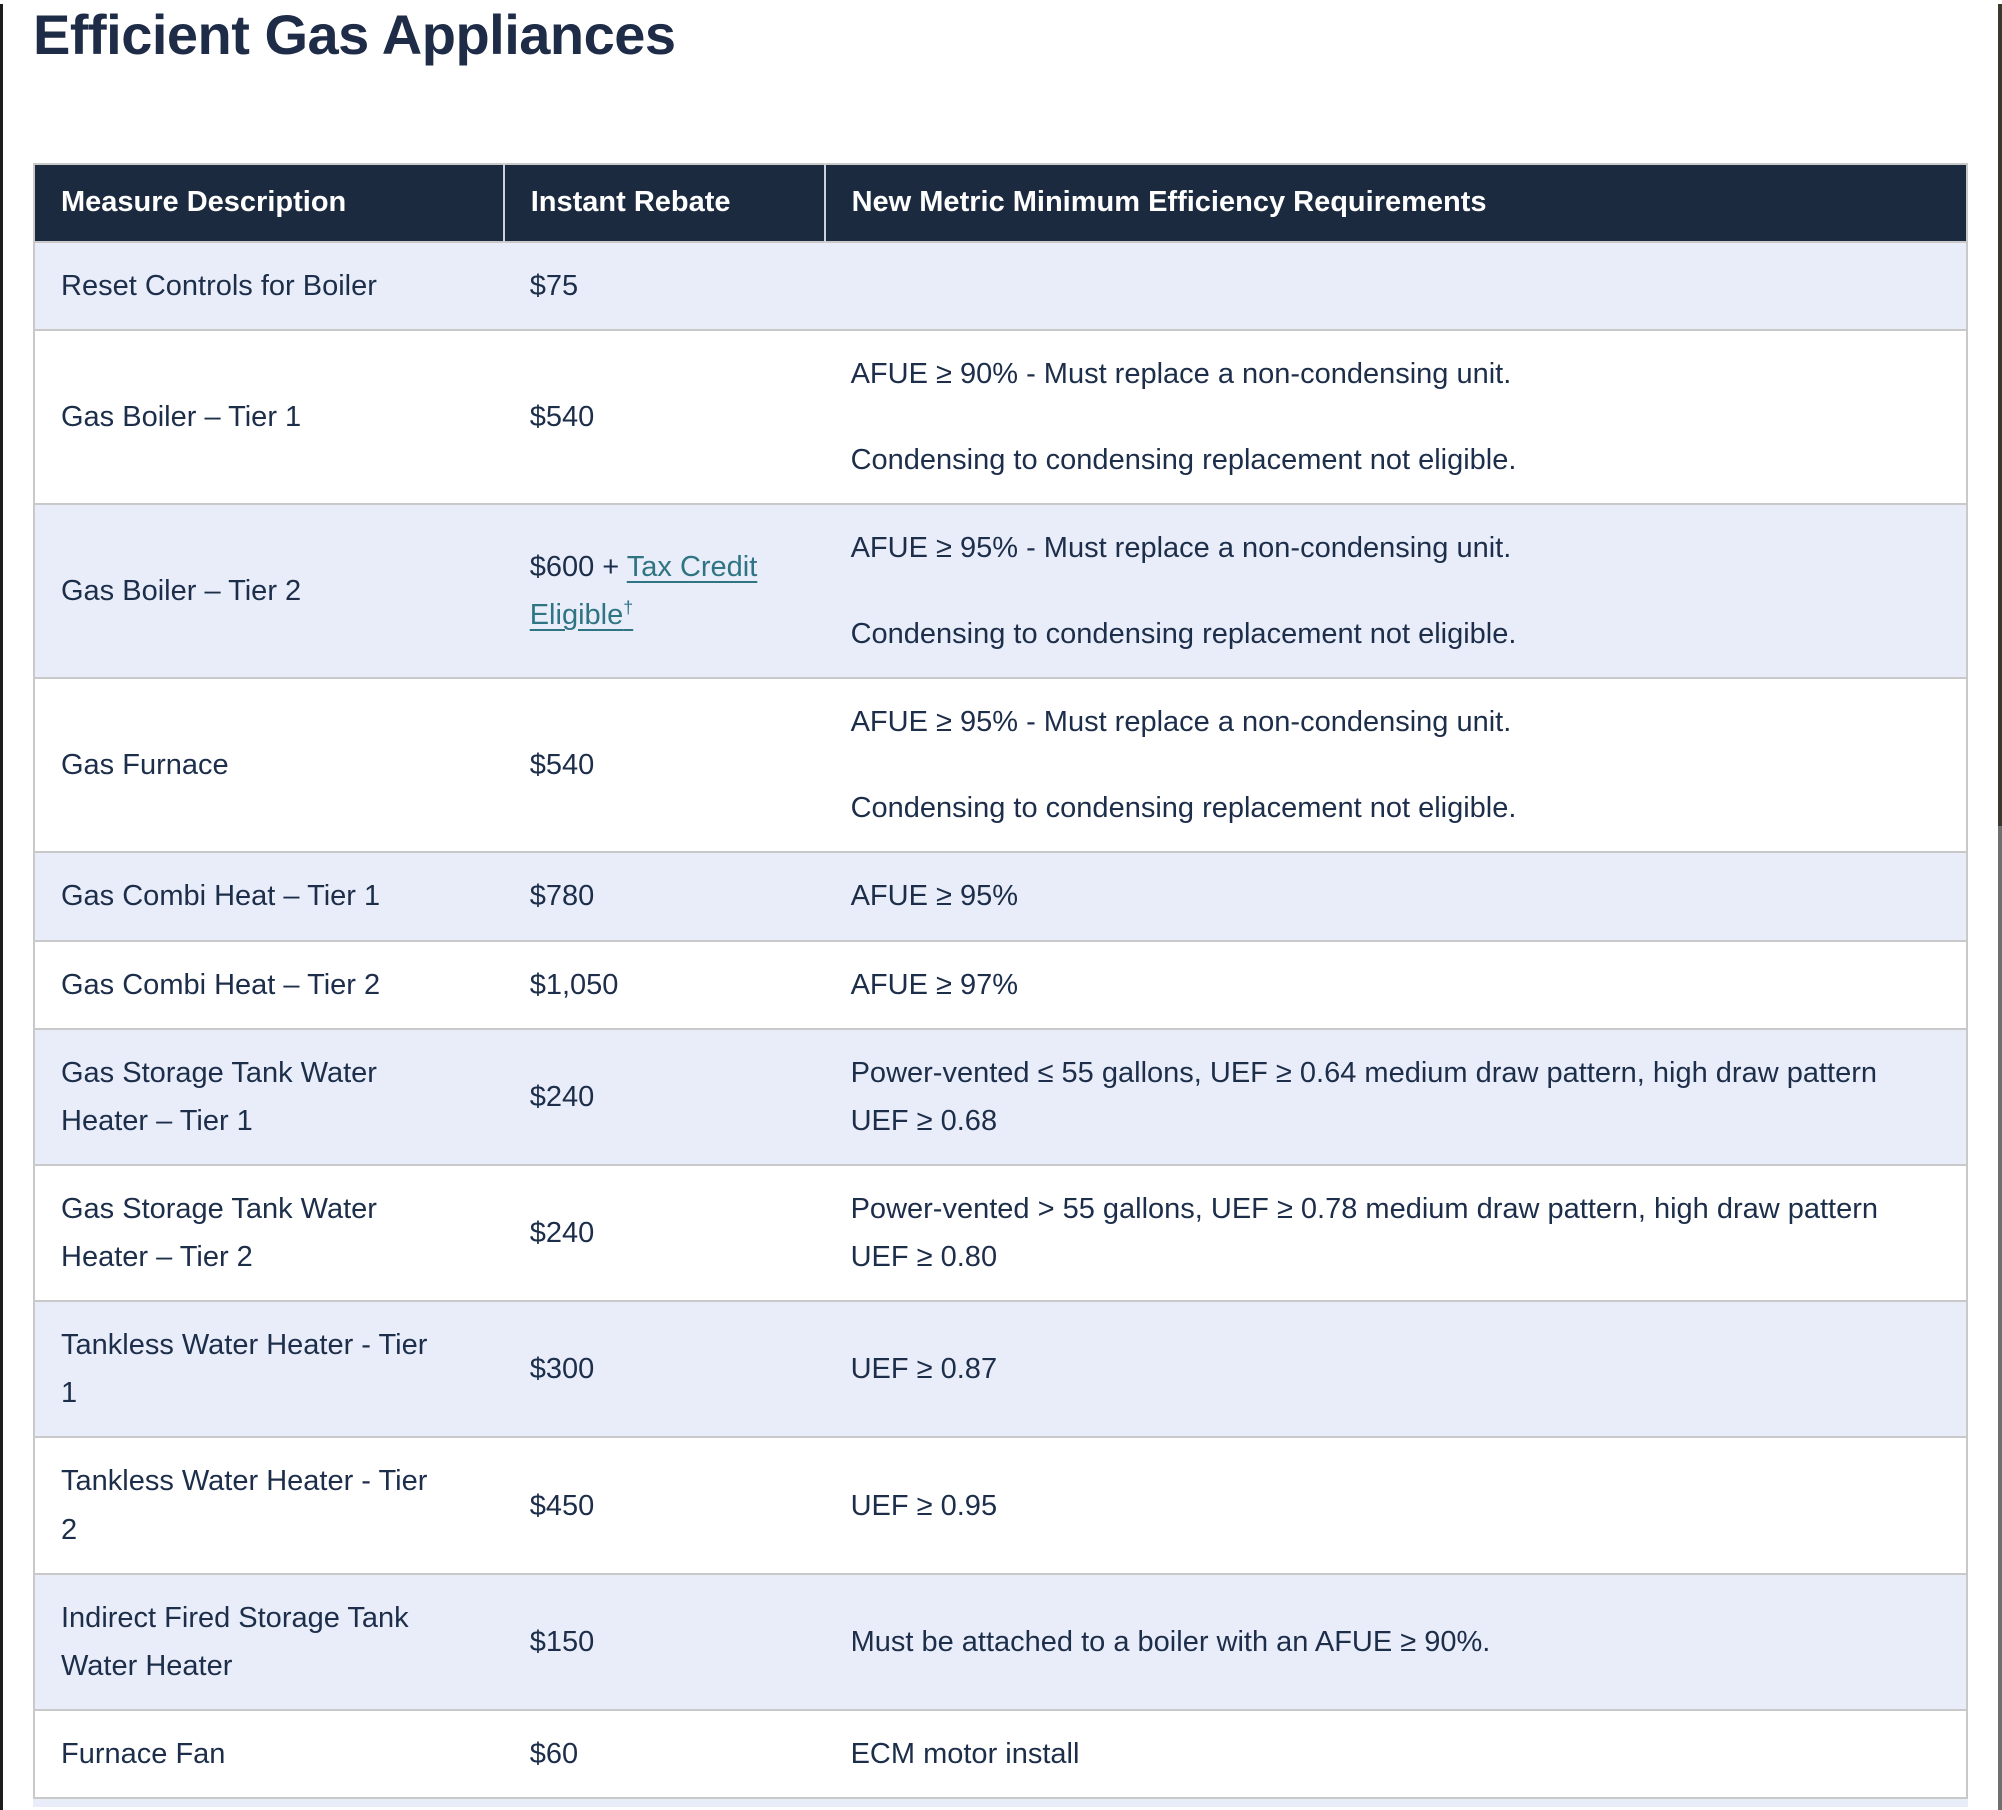 This screenshot has height=1810, width=2002. Describe the element at coordinates (562, 1369) in the screenshot. I see `rebate-cell: $300` at that location.